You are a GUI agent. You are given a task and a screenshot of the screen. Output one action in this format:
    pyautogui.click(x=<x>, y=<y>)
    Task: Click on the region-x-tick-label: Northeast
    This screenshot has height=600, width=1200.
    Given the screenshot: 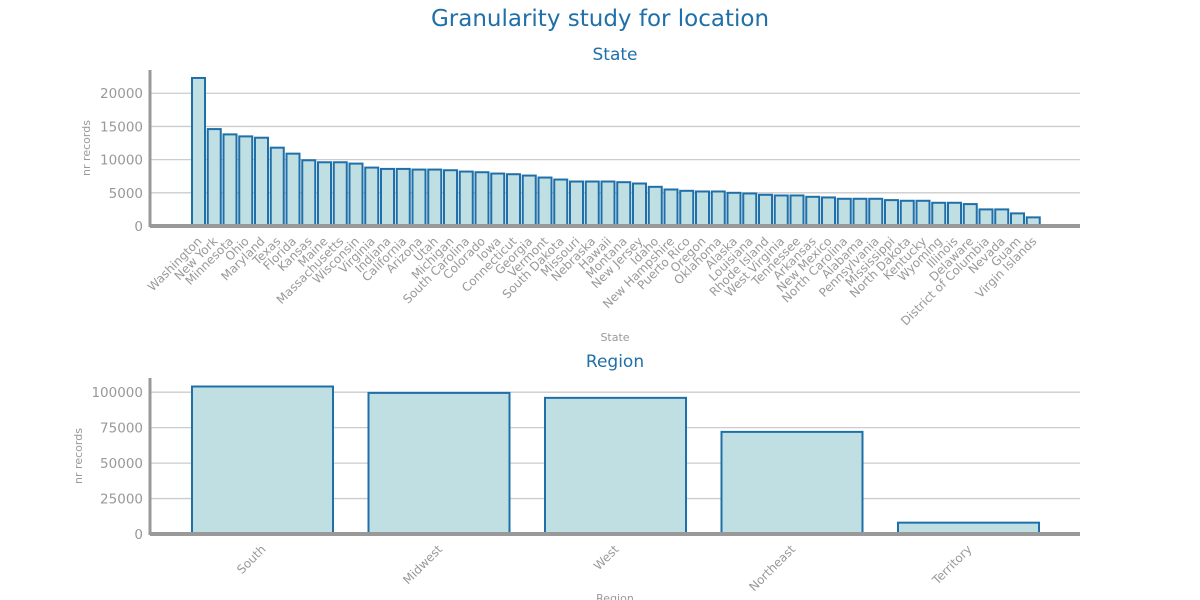 What is the action you would take?
    pyautogui.click(x=772, y=568)
    